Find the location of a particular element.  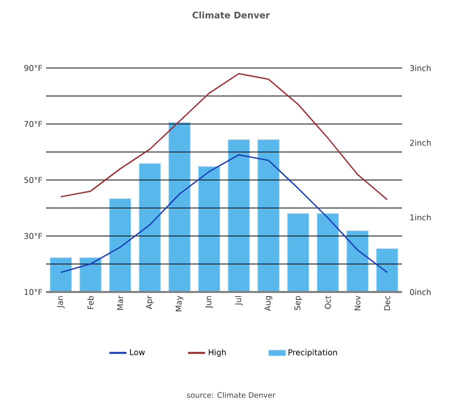

chart-title: Climate Denver is located at coordinates (231, 15).